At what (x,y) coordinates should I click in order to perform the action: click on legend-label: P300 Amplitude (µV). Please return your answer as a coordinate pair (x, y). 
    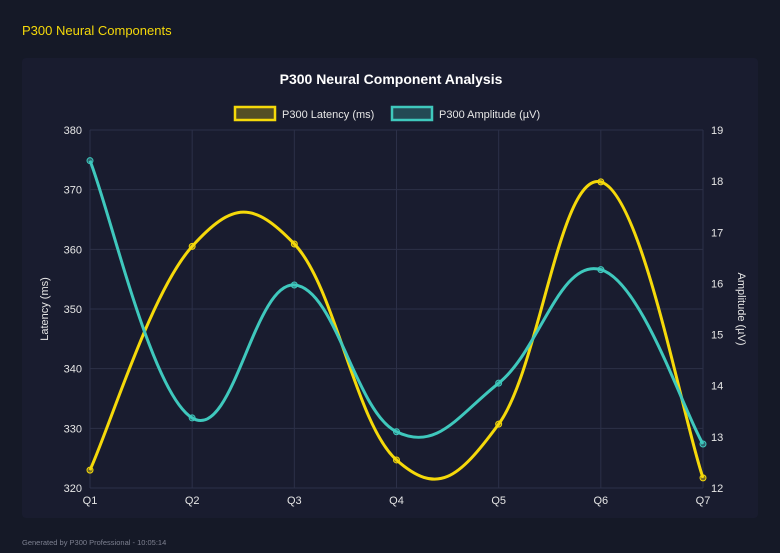
    Looking at the image, I should click on (489, 115).